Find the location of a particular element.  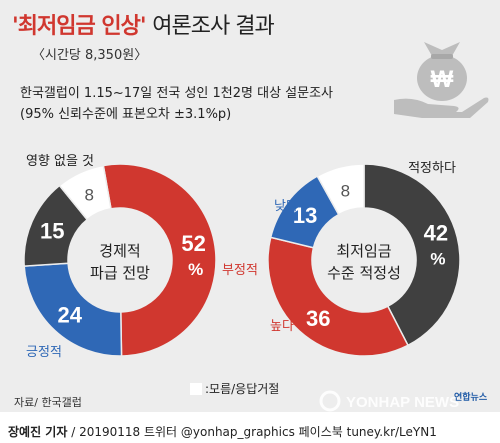

center-title-0-1: 파급 전망 is located at coordinates (120, 273).